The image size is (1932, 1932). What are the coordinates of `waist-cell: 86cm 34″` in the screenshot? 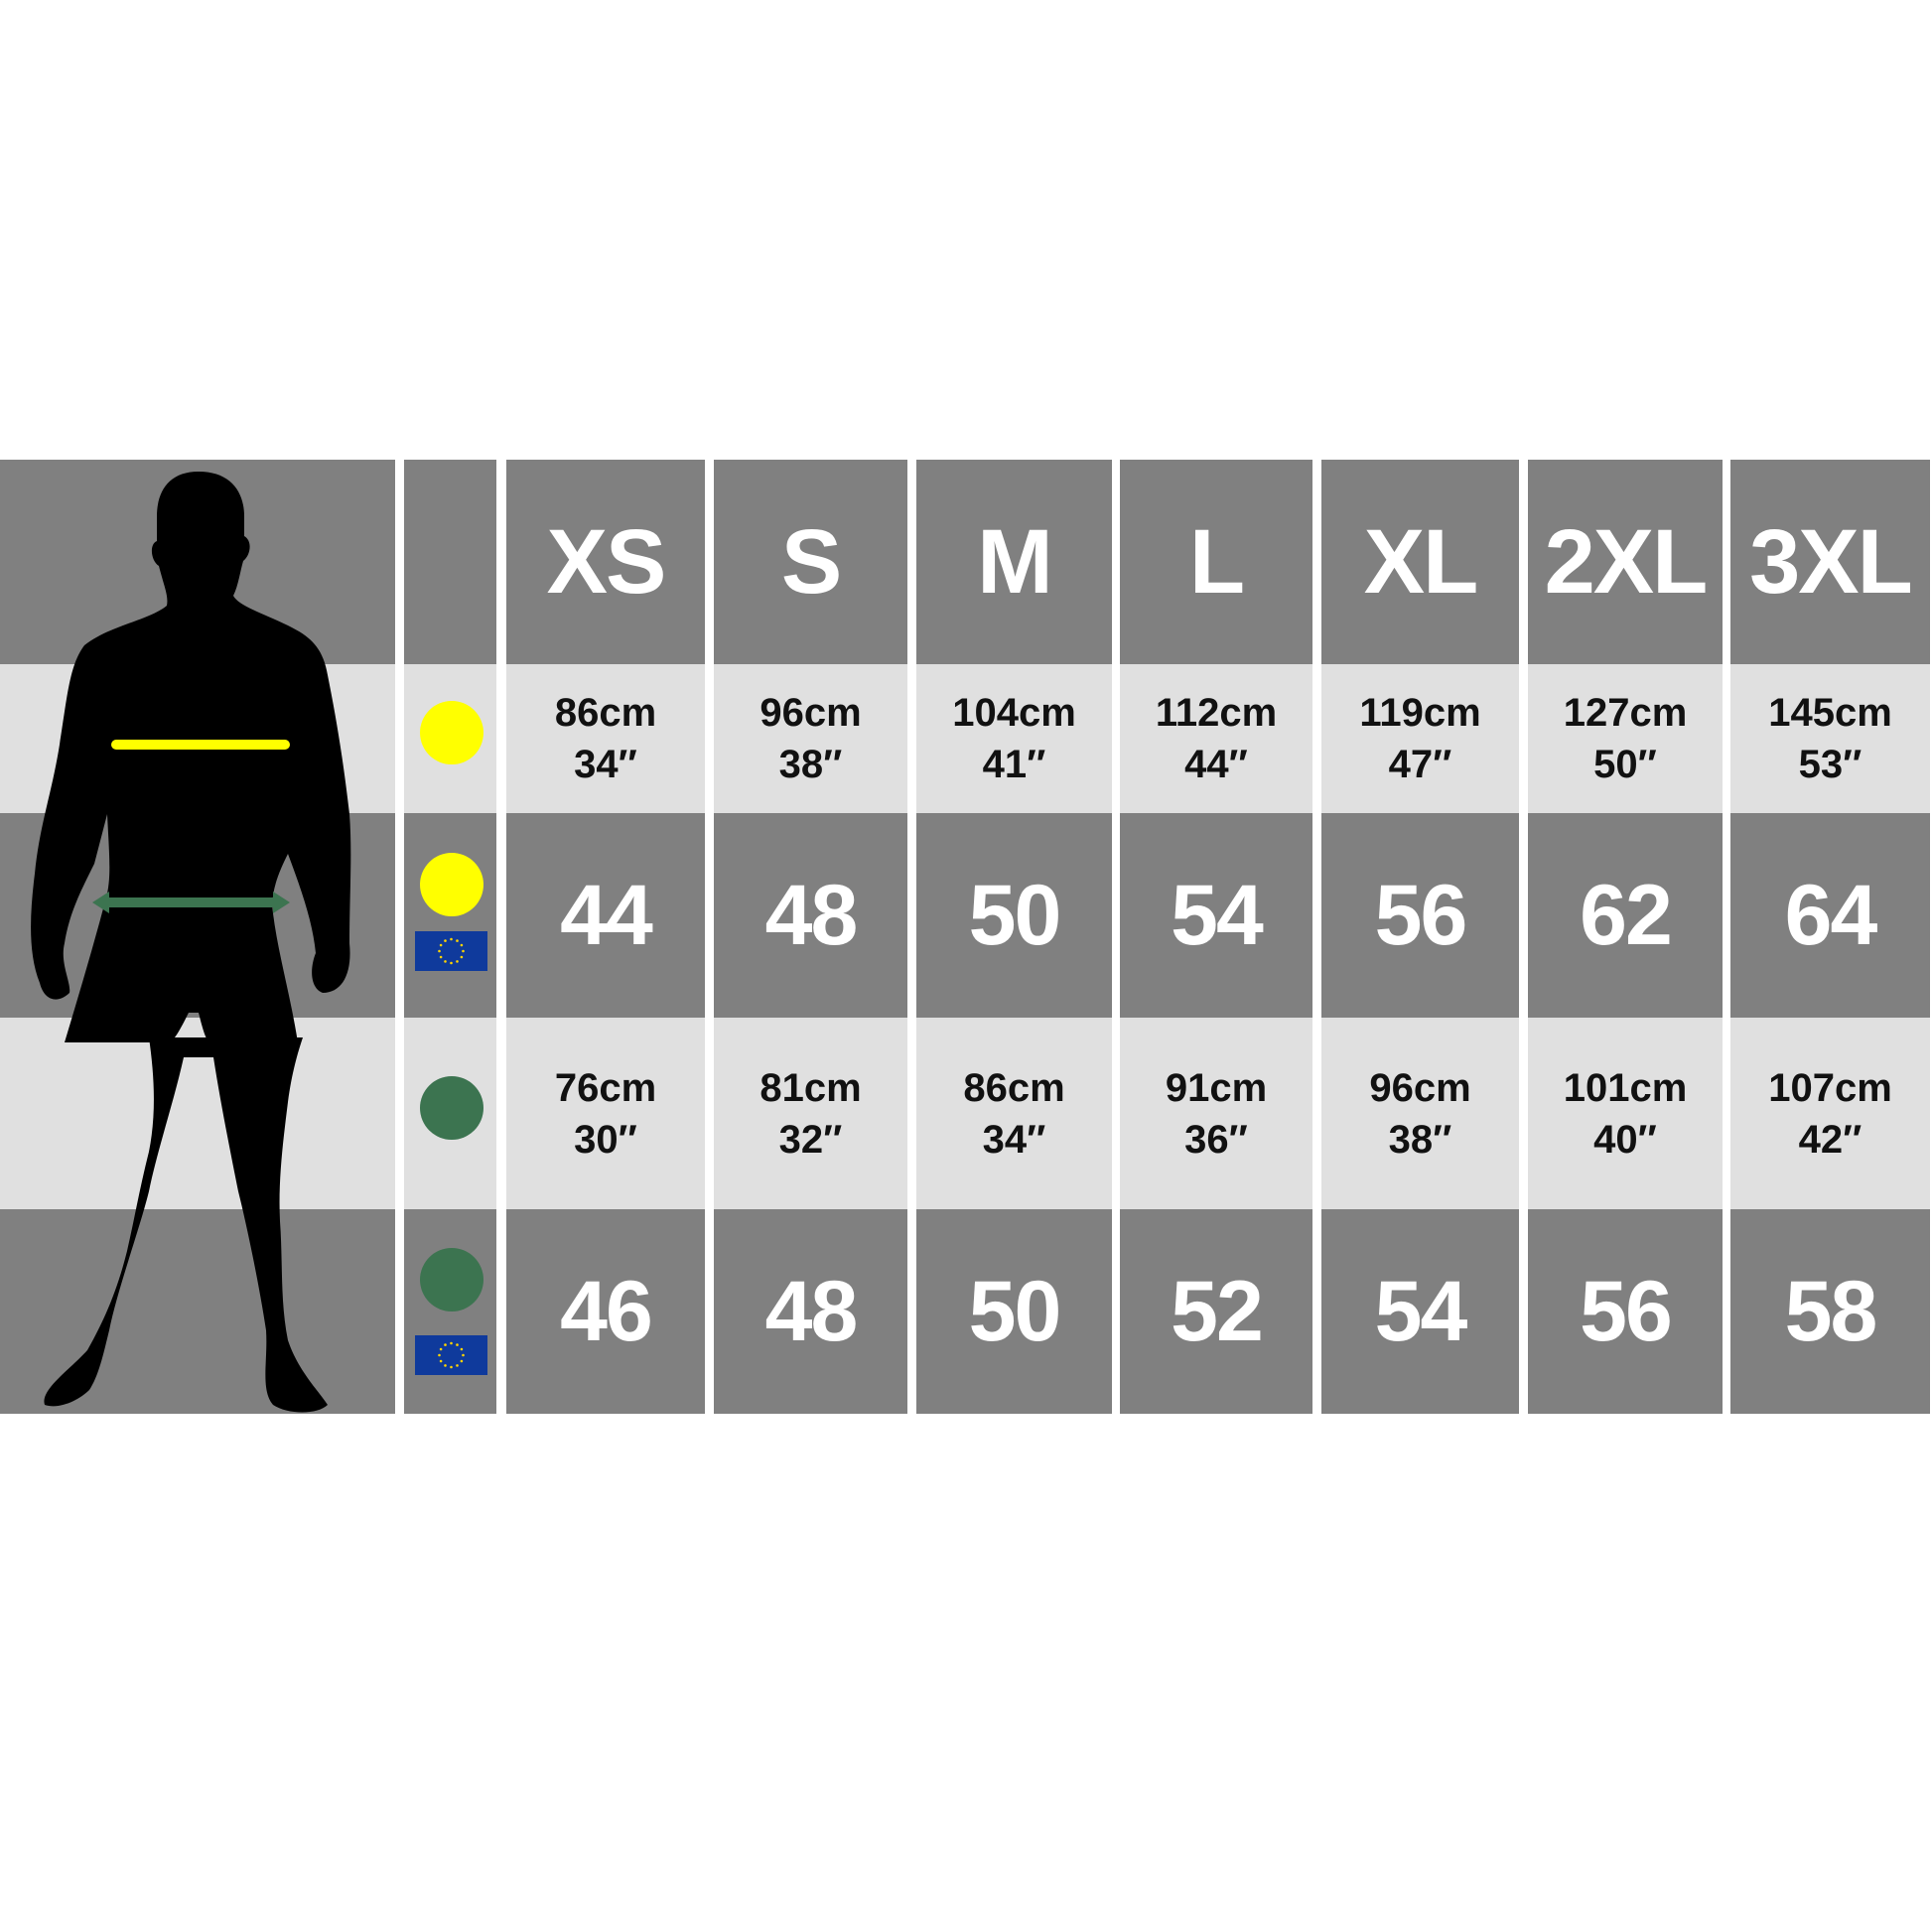 It's located at (1014, 1114).